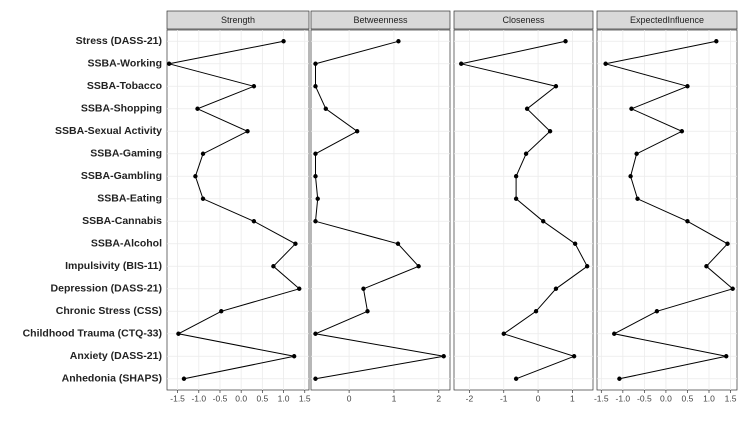  I want to click on category-label: Childhood Trauma (CTQ-33), so click(92, 334).